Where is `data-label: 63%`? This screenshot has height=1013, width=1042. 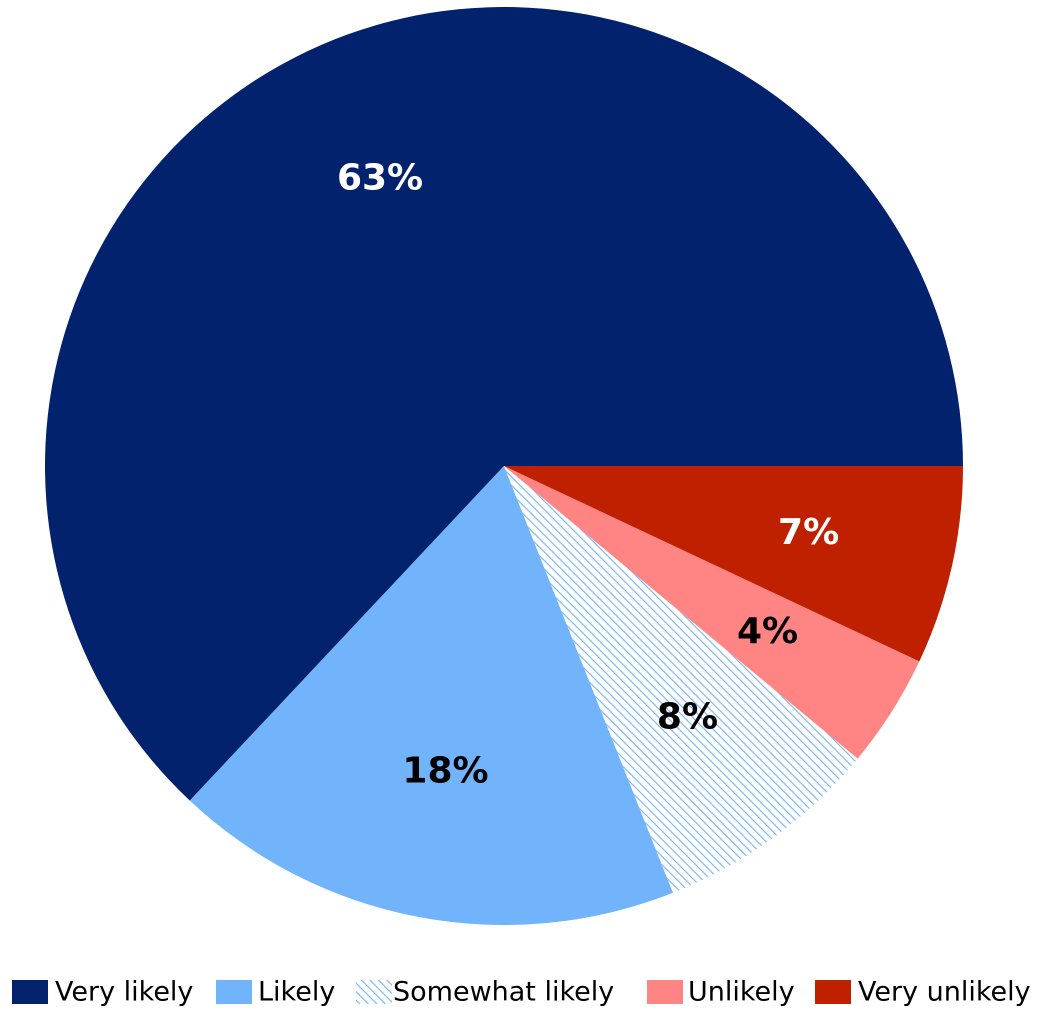
data-label: 63% is located at coordinates (380, 178).